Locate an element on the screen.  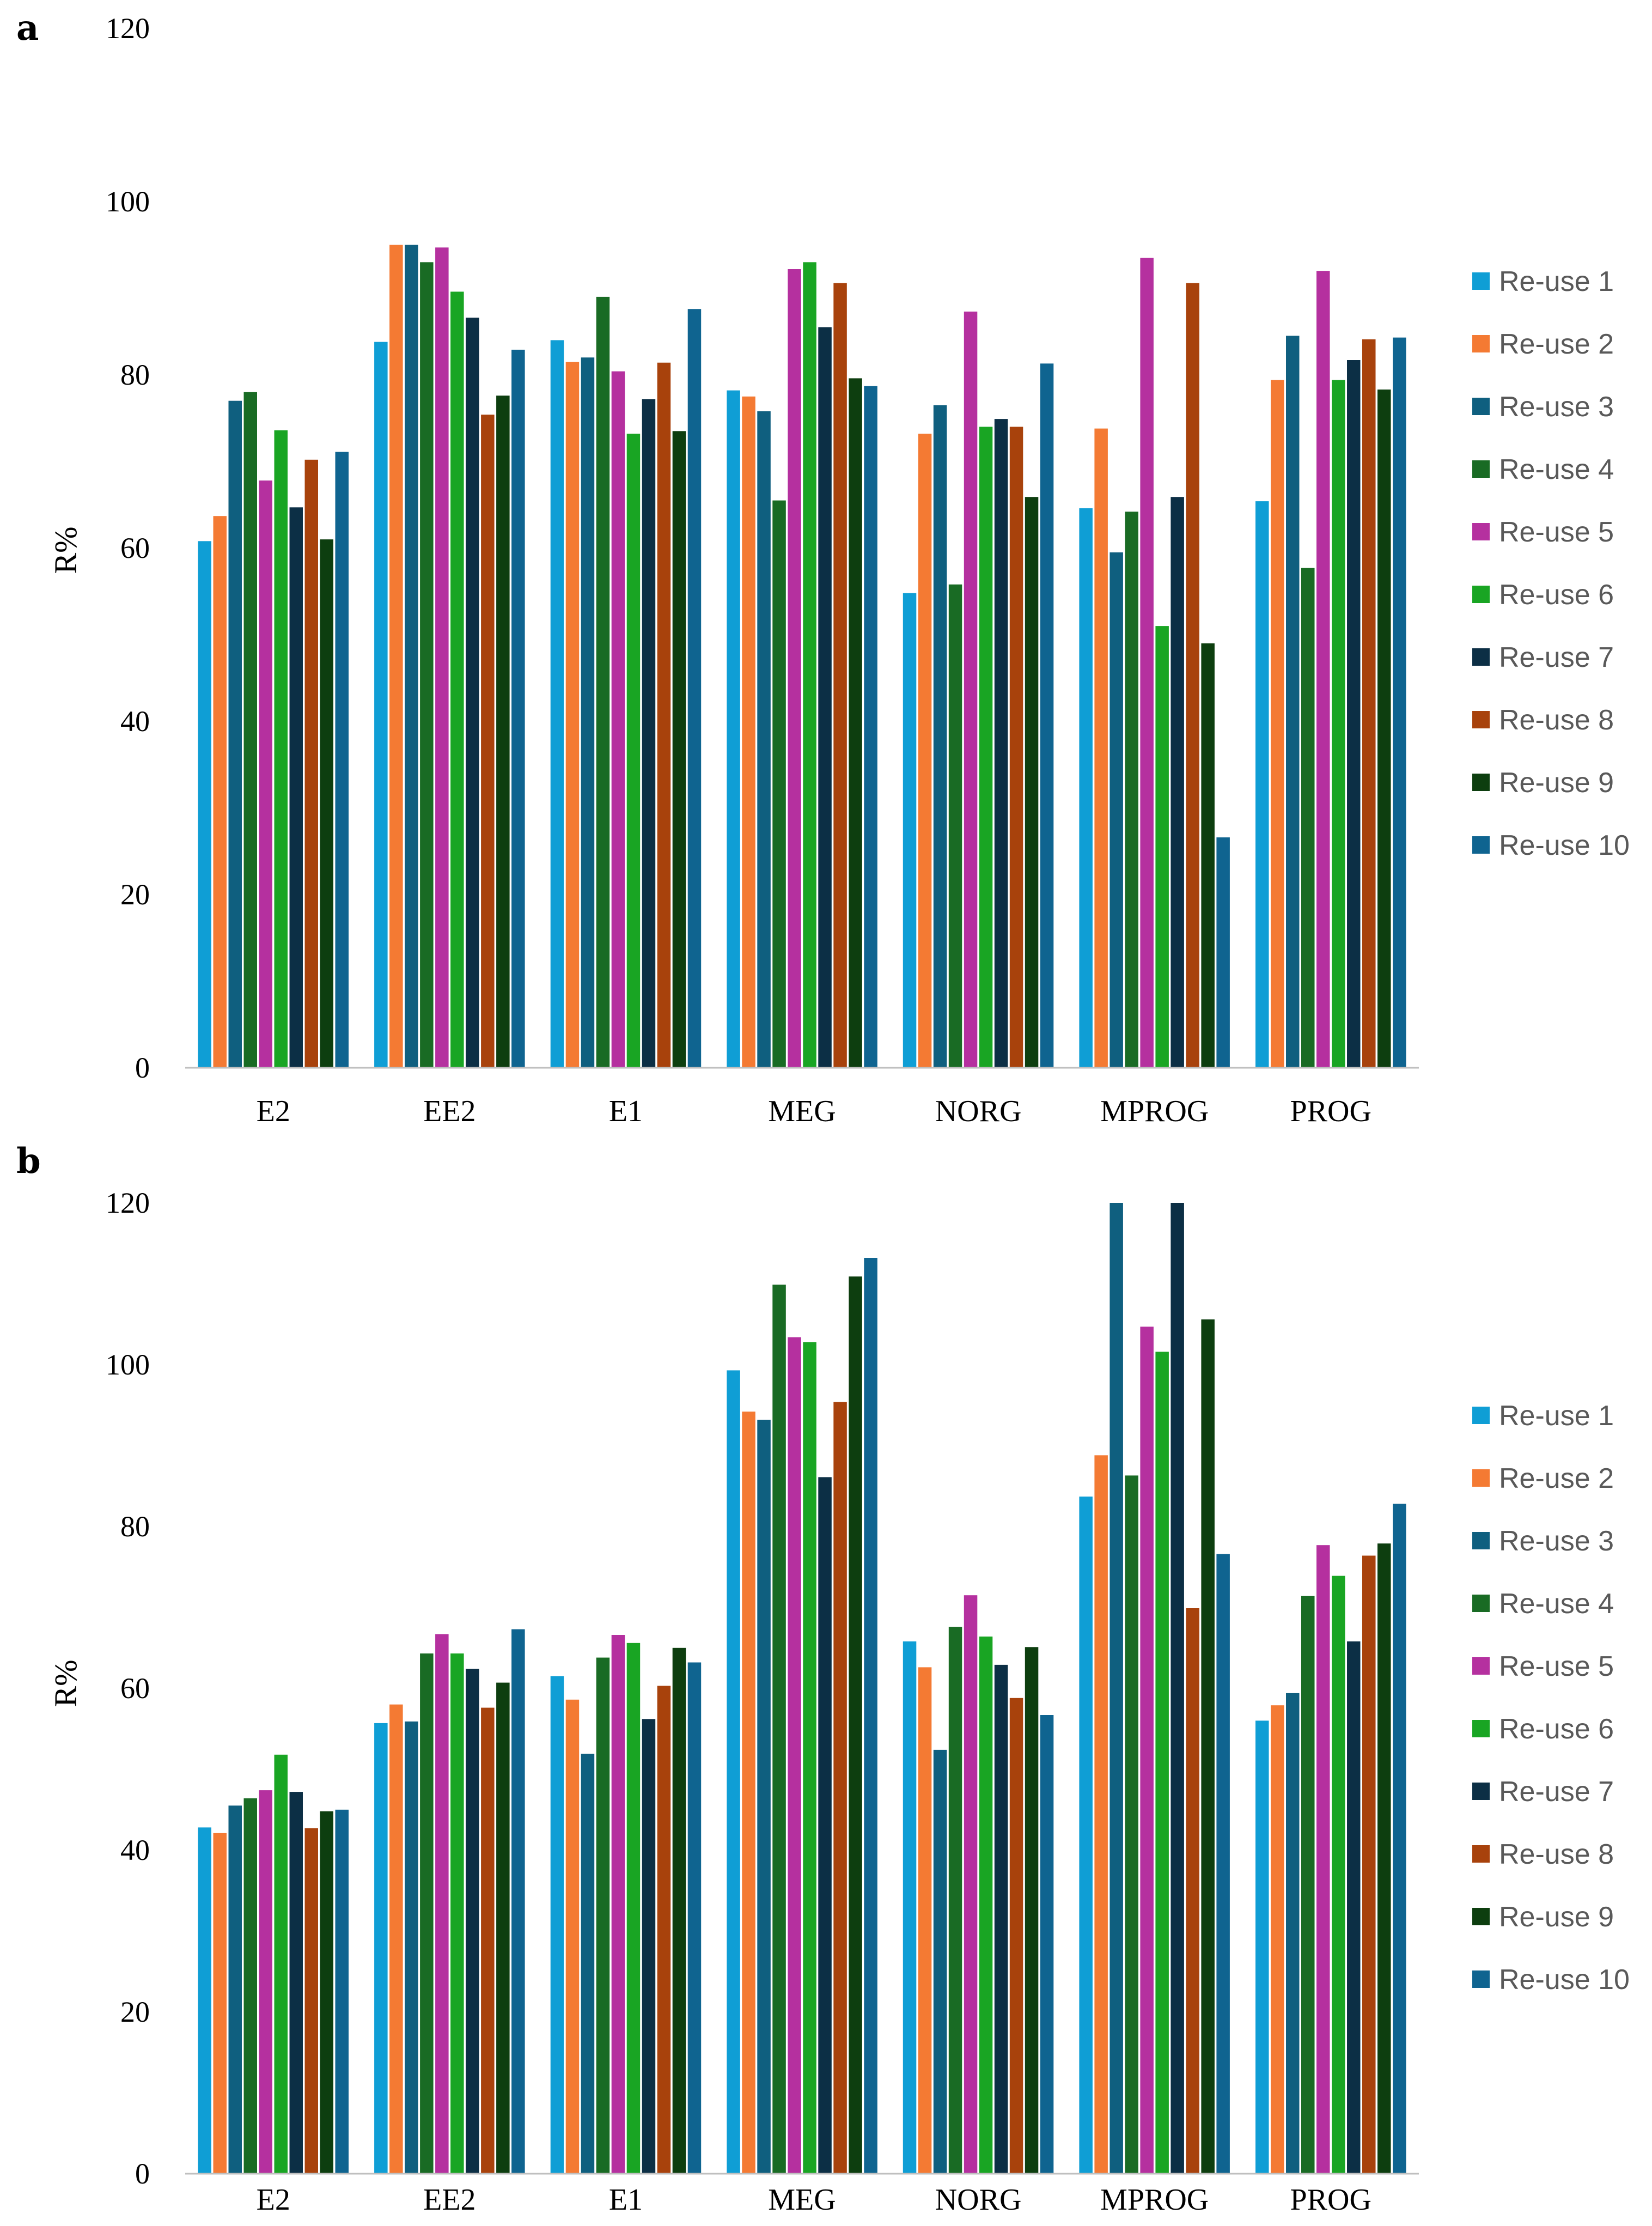
category-label-e1: E1 is located at coordinates (626, 2200).